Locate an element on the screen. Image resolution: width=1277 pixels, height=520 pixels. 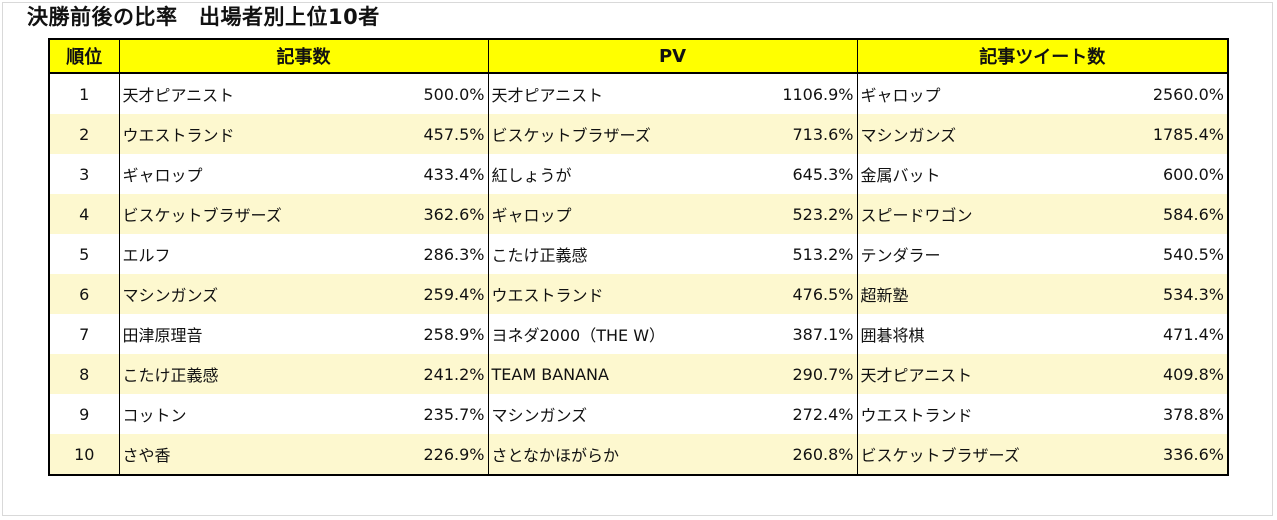
rank-cell: 9 is located at coordinates (84, 414).